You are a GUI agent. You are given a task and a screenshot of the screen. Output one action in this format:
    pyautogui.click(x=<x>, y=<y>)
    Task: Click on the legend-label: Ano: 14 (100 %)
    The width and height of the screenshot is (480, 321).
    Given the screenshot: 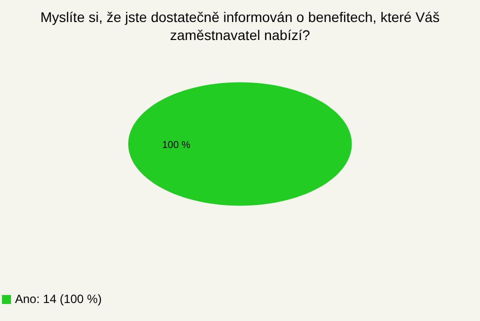 What is the action you would take?
    pyautogui.click(x=58, y=299)
    